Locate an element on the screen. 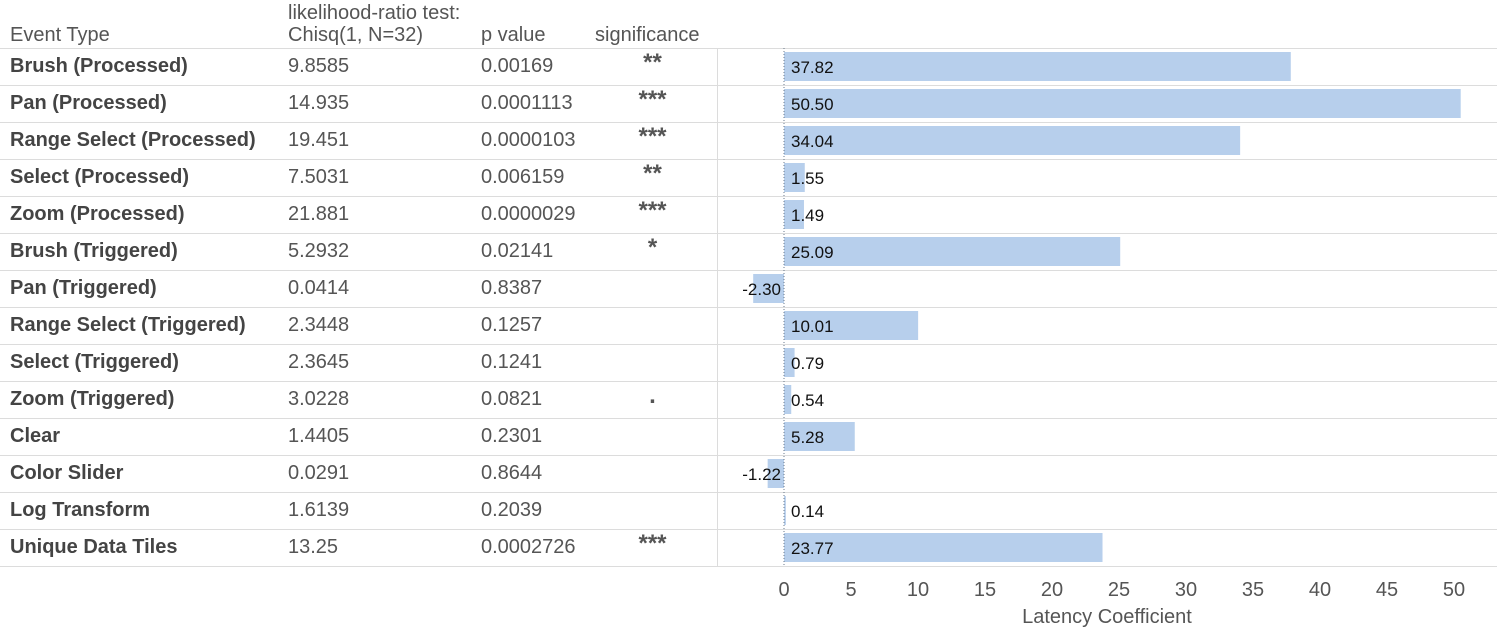 This screenshot has width=1497, height=630. event-type-cell: Log Transform is located at coordinates (80, 510).